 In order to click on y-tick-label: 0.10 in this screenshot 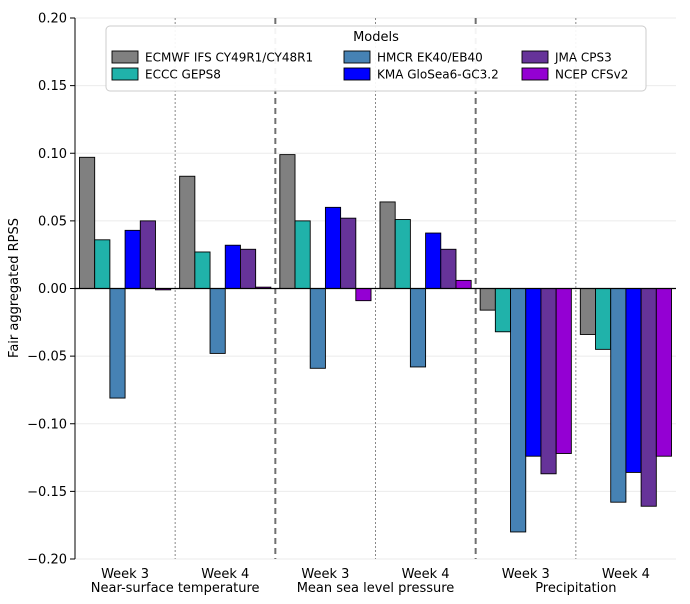, I will do `click(52, 154)`.